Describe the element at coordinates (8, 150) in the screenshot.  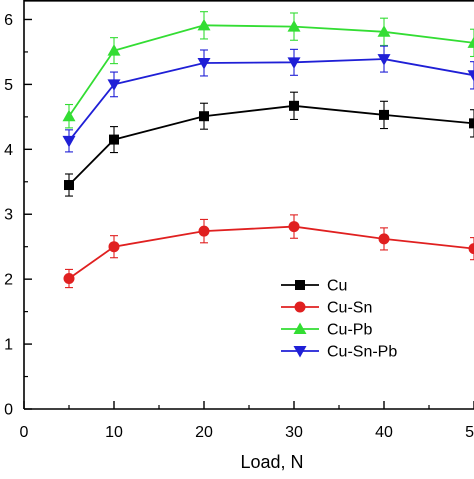
I see `y-tick-label: 4` at that location.